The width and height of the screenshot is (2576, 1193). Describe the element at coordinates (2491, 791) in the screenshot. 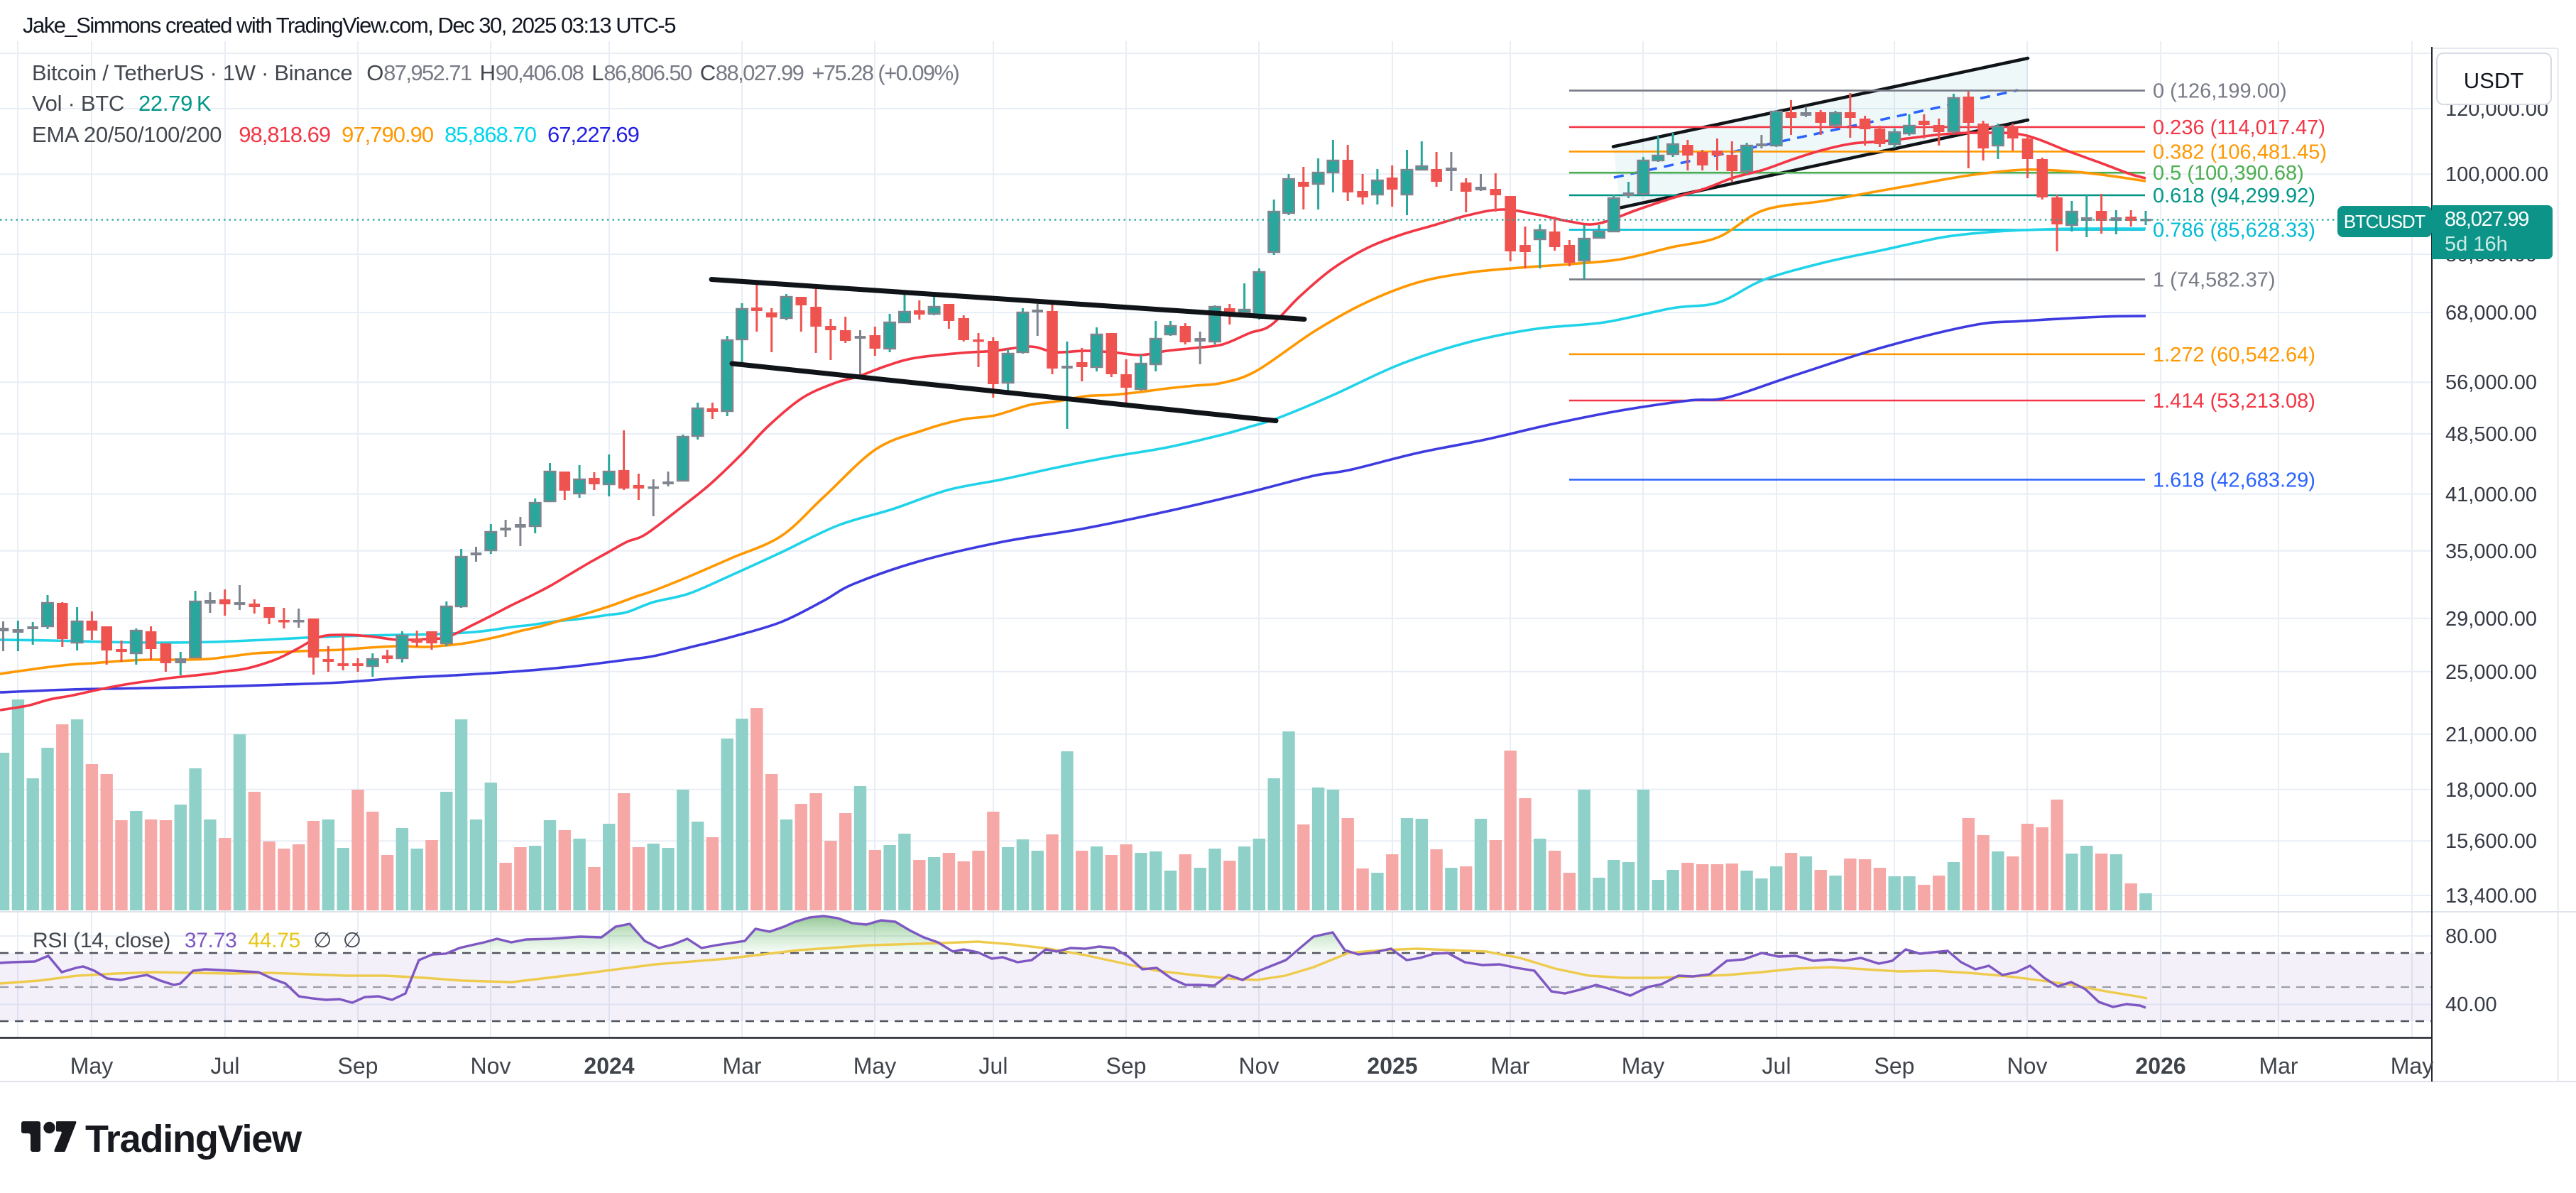

I see `svg-text: 18,000.00` at that location.